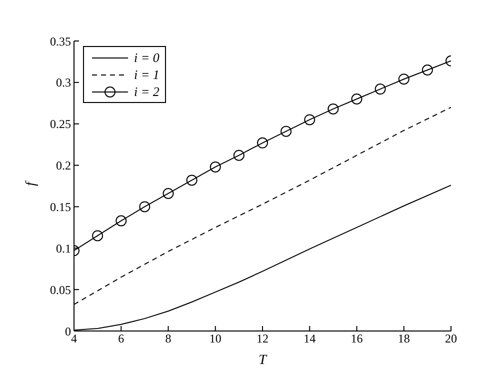 Image resolution: width=486 pixels, height=372 pixels. I want to click on x-tick-label: 12, so click(262, 339).